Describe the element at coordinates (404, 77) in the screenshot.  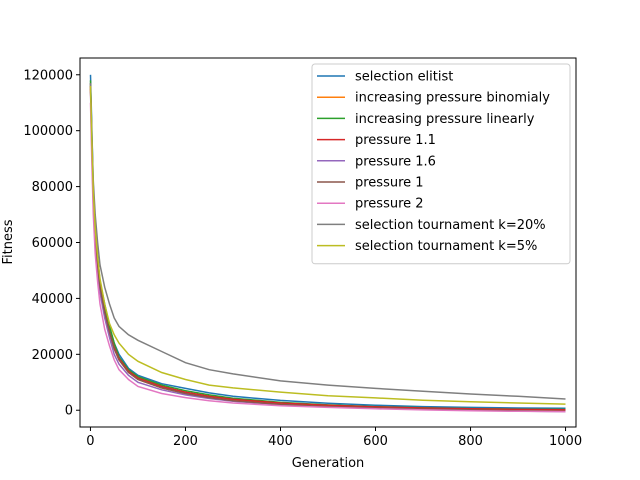
I see `legend-label-1: selection elitist` at that location.